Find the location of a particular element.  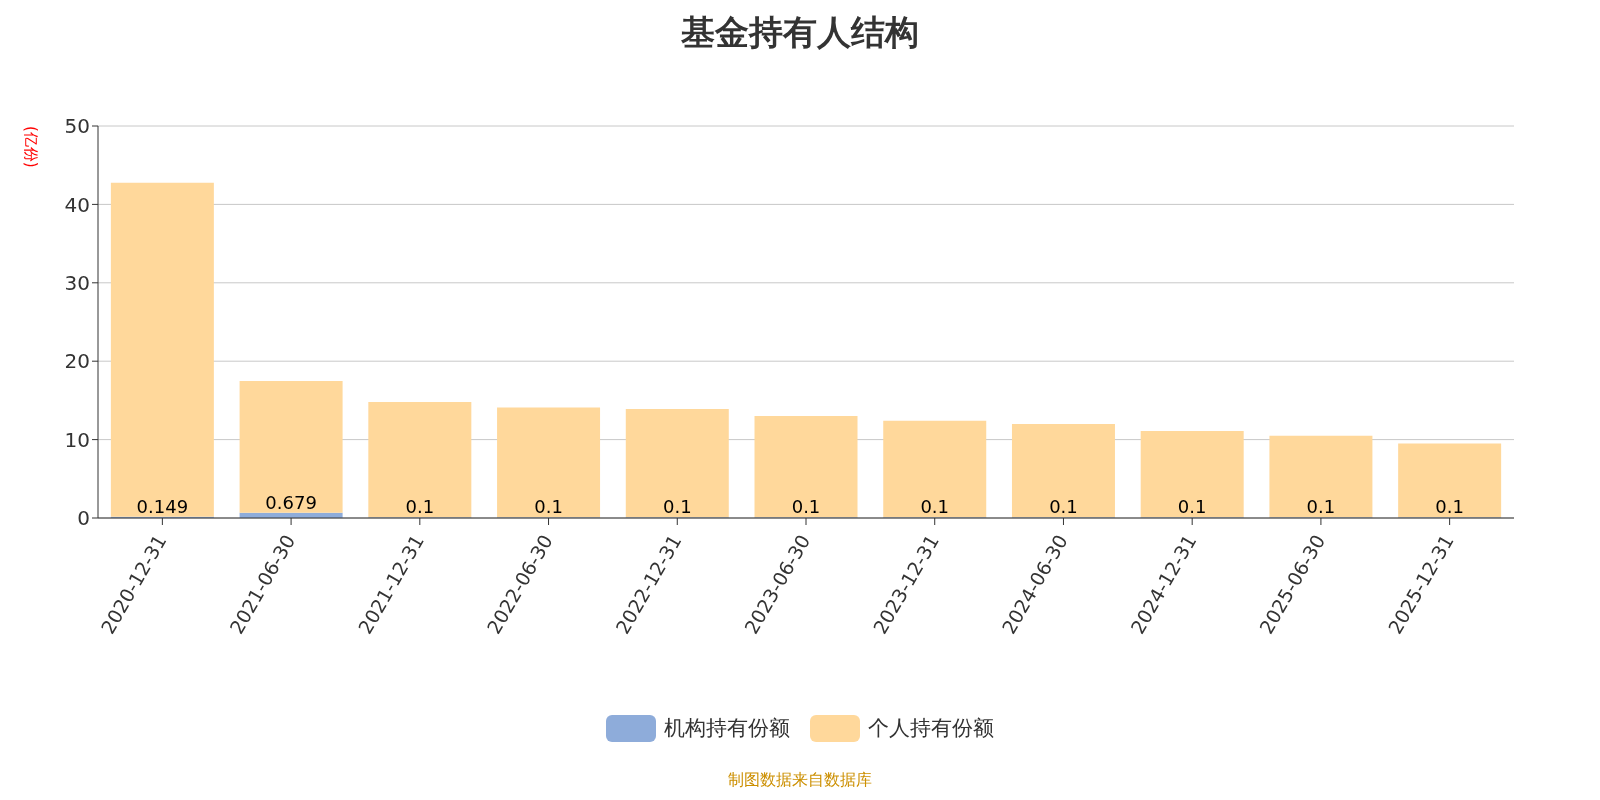

y-tick-label: 20 is located at coordinates (77, 361).